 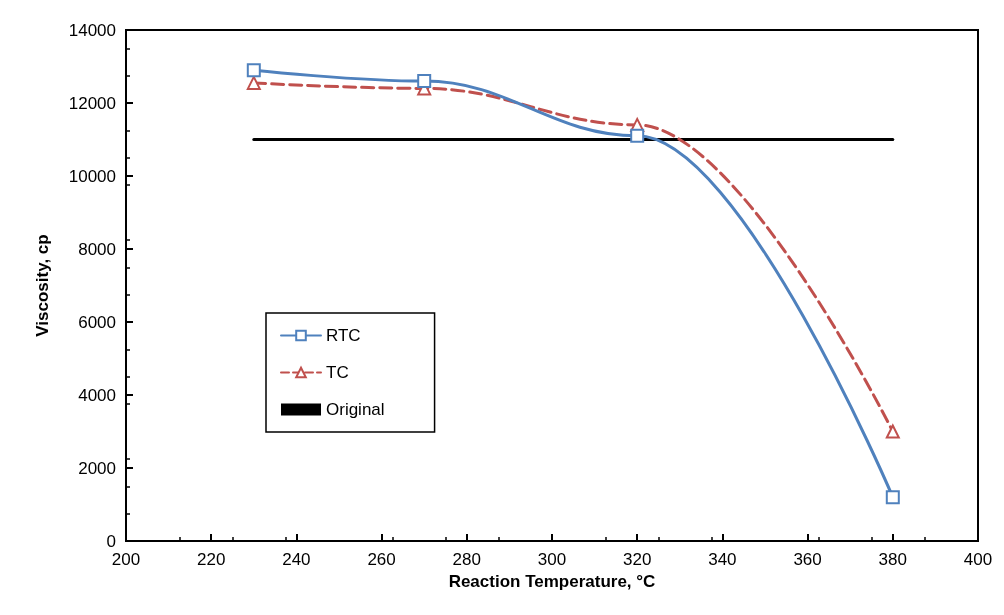 I want to click on y-tick-label: 12000, so click(x=92, y=103).